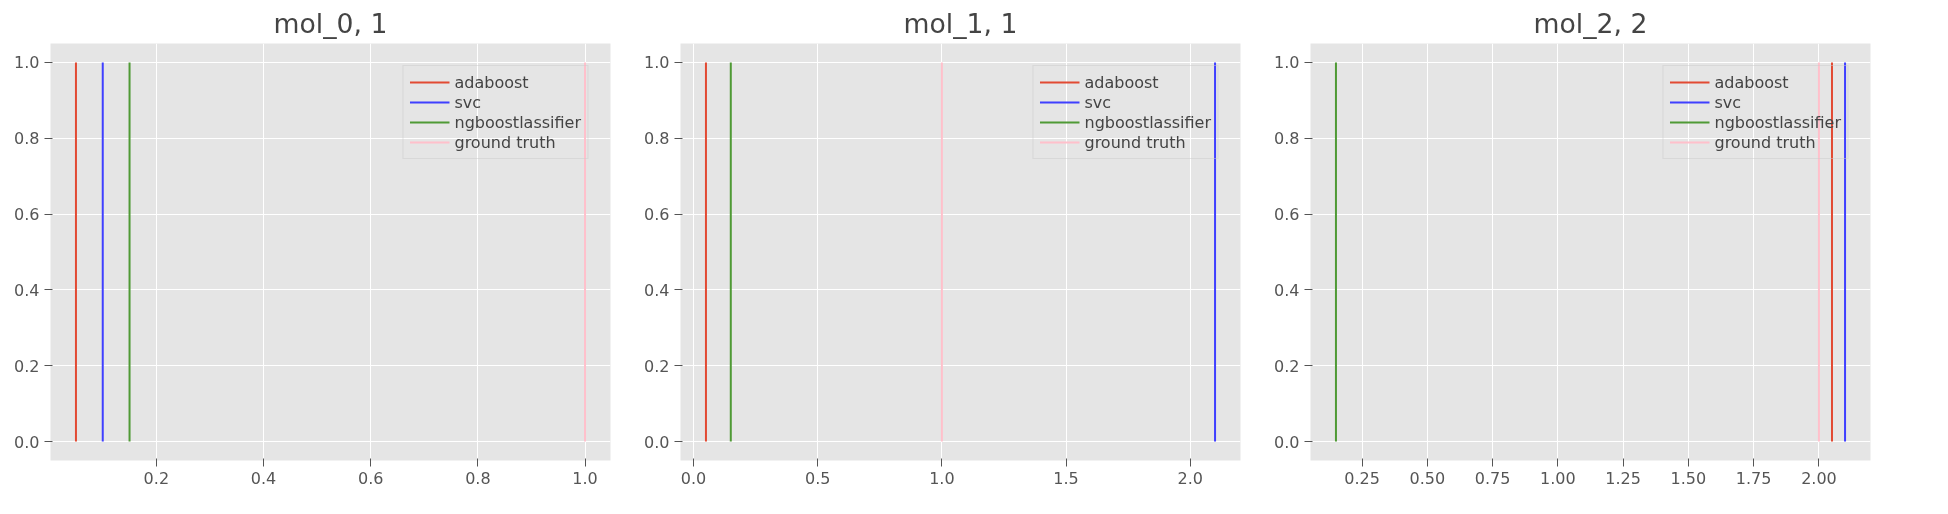 The height and width of the screenshot is (514, 1948). What do you see at coordinates (478, 478) in the screenshot?
I see `x-tick-label: 0.8` at bounding box center [478, 478].